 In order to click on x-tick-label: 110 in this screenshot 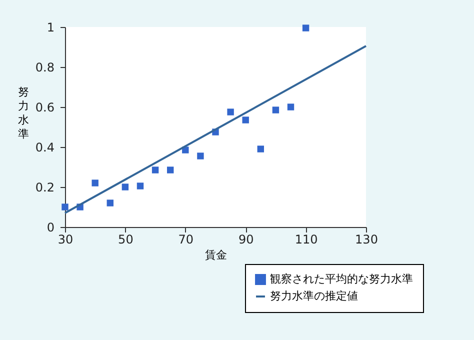, I will do `click(306, 239)`.